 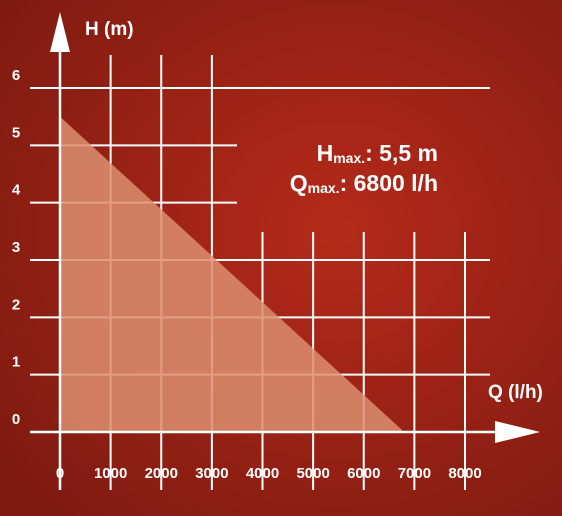 I want to click on x-tick-label: 4000, so click(x=262, y=473).